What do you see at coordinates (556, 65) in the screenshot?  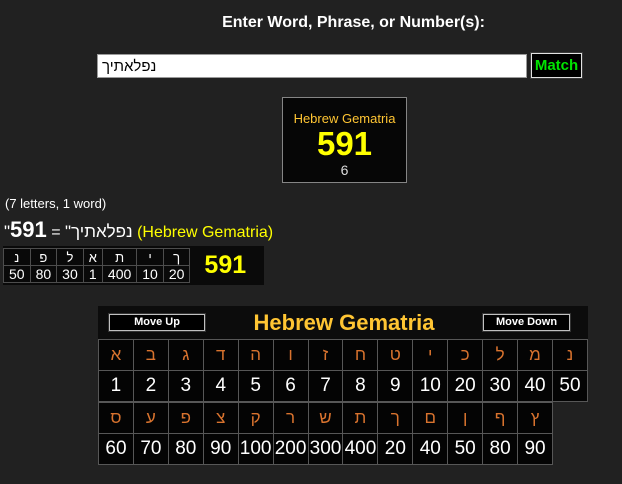 I see `match-button: Match` at bounding box center [556, 65].